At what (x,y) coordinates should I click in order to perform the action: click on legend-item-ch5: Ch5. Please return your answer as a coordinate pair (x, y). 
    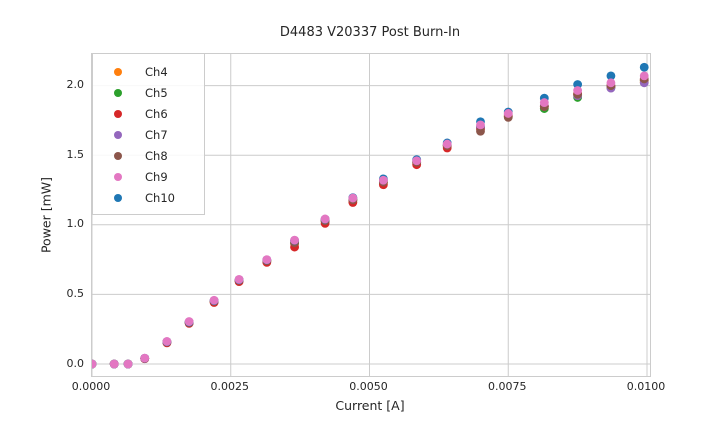
    Looking at the image, I should click on (148, 92).